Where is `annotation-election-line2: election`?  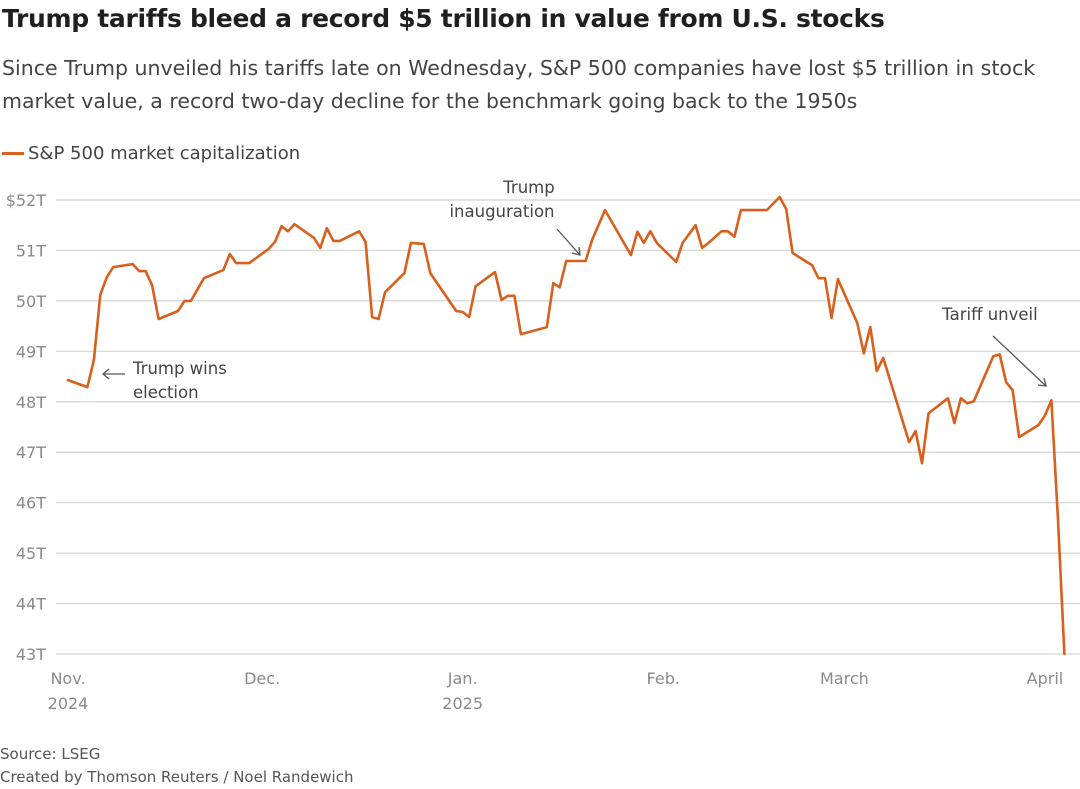
annotation-election-line2: election is located at coordinates (166, 392).